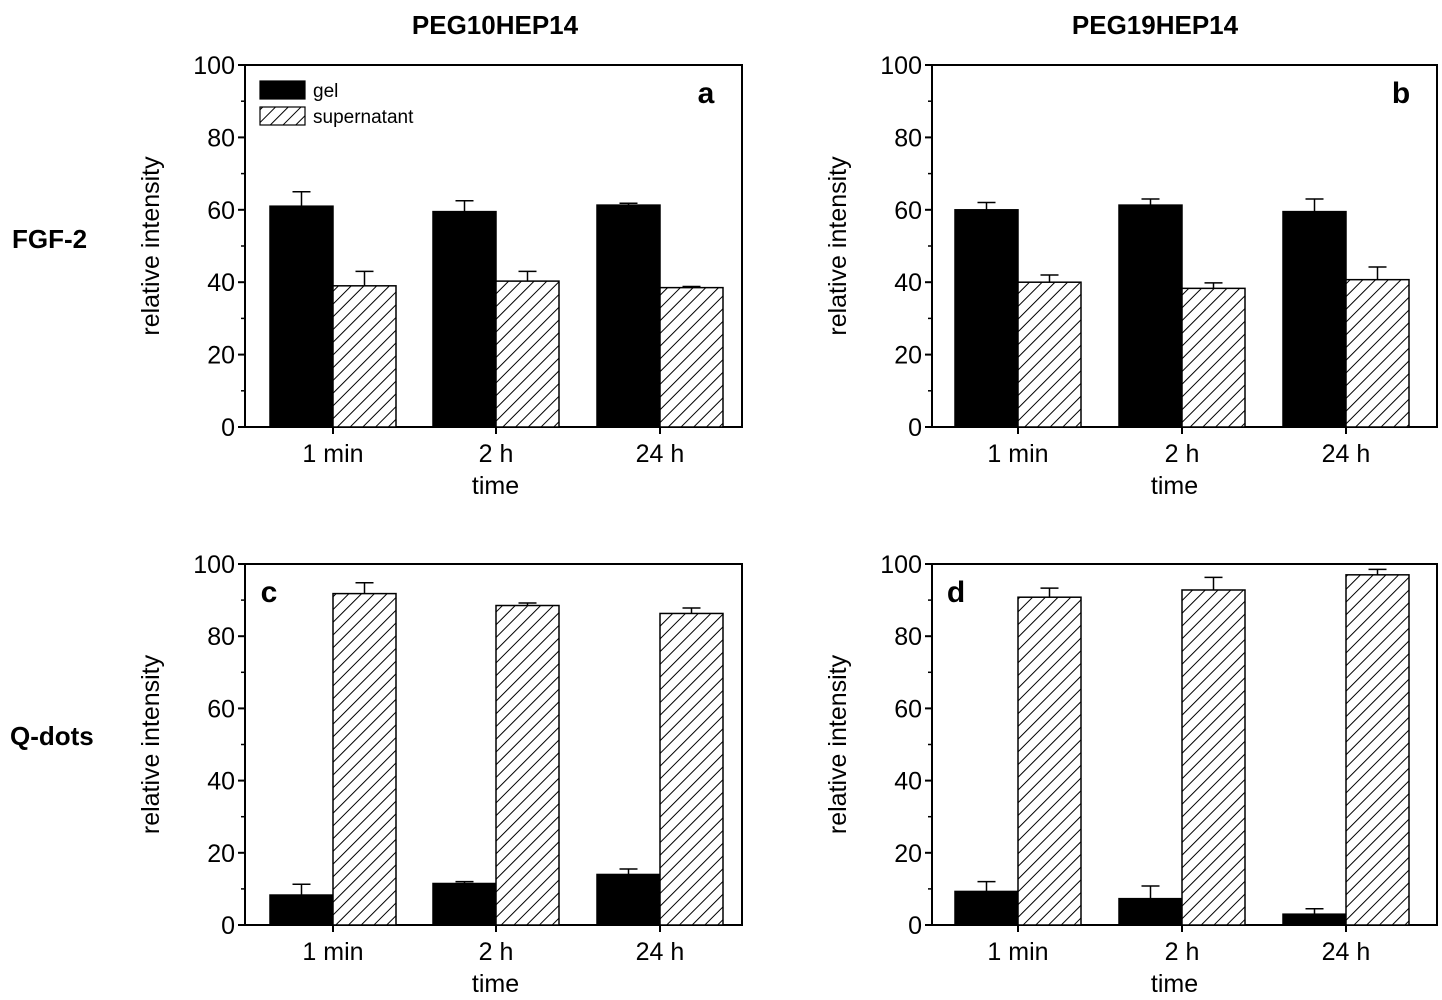  What do you see at coordinates (282, 116) in the screenshot?
I see `legend-swatch-supernatant` at bounding box center [282, 116].